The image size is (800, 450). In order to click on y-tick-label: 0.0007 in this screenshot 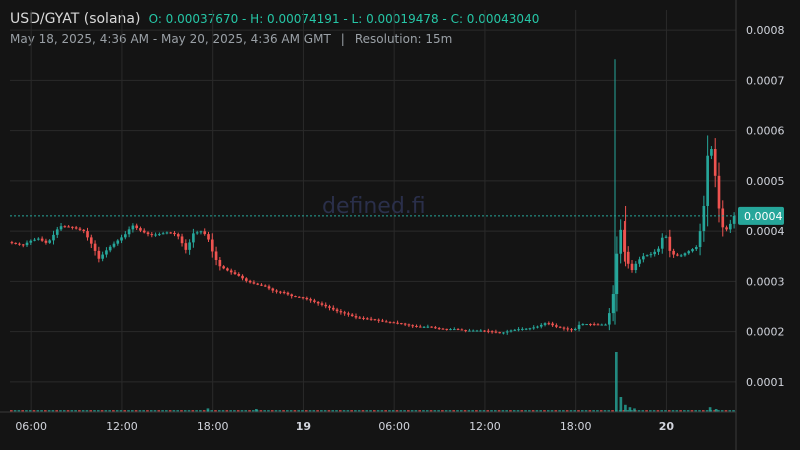, I will do `click(765, 80)`.